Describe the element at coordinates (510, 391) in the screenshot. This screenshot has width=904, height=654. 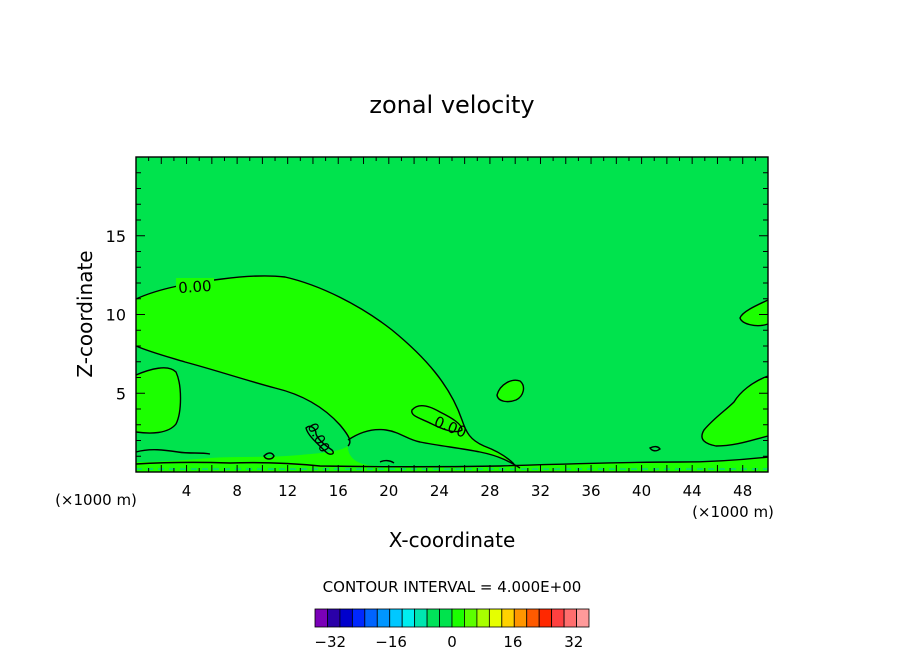
I see `contour-island` at that location.